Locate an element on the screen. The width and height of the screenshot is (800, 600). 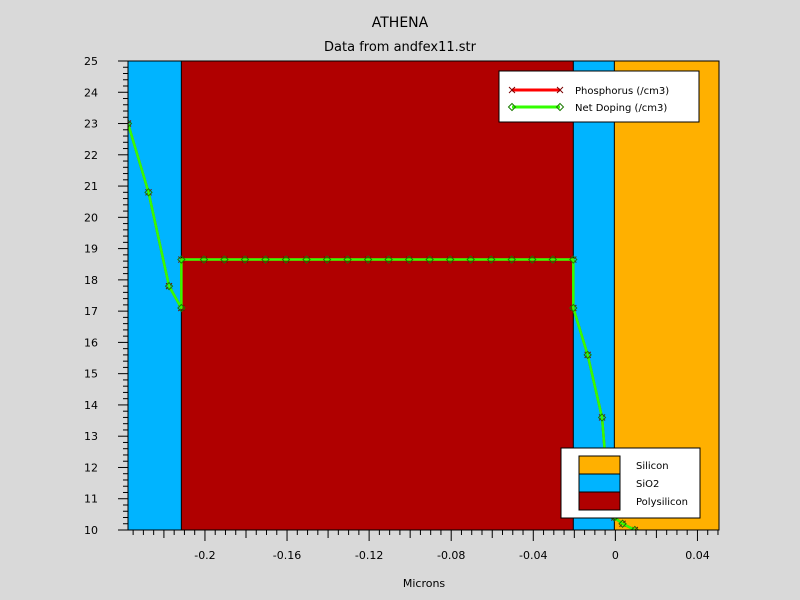
material-legend: Silicon SiO2 Polysilicon is located at coordinates (630, 483).